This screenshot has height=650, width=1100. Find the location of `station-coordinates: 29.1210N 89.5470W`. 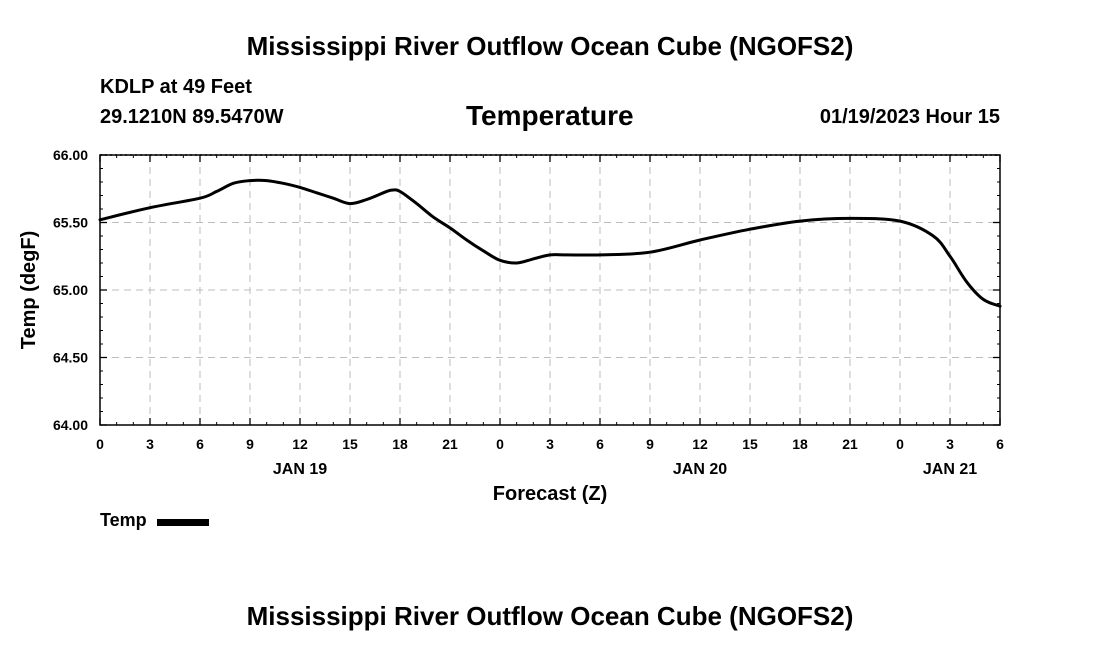

station-coordinates: 29.1210N 89.5470W is located at coordinates (192, 117).